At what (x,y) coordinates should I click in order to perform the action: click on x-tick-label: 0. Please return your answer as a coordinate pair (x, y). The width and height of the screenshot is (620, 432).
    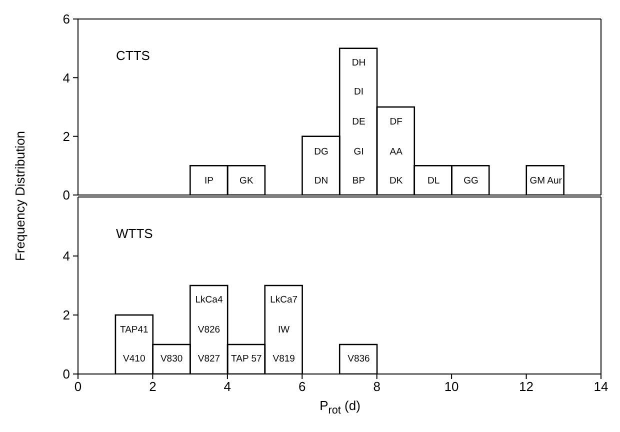
    Looking at the image, I should click on (78, 386).